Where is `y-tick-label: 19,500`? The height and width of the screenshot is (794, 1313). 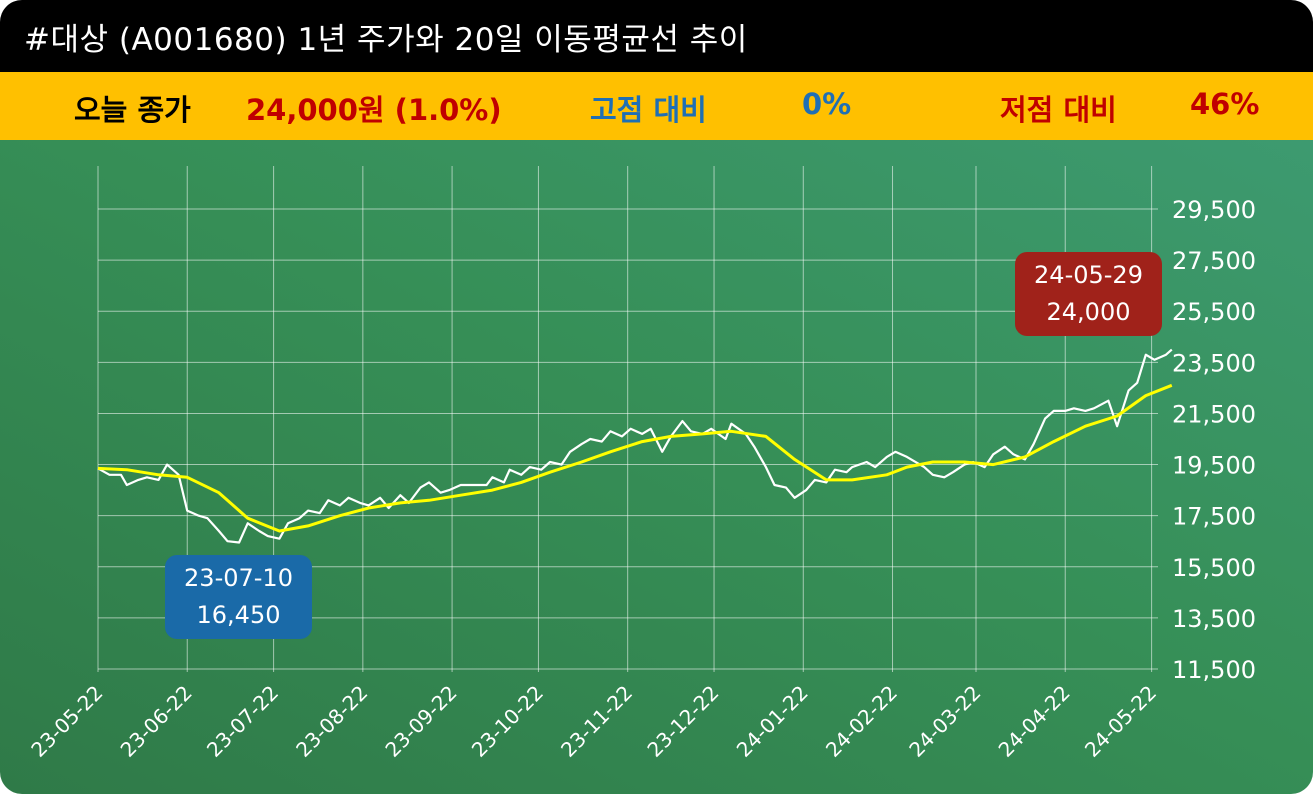
y-tick-label: 19,500 is located at coordinates (1214, 466).